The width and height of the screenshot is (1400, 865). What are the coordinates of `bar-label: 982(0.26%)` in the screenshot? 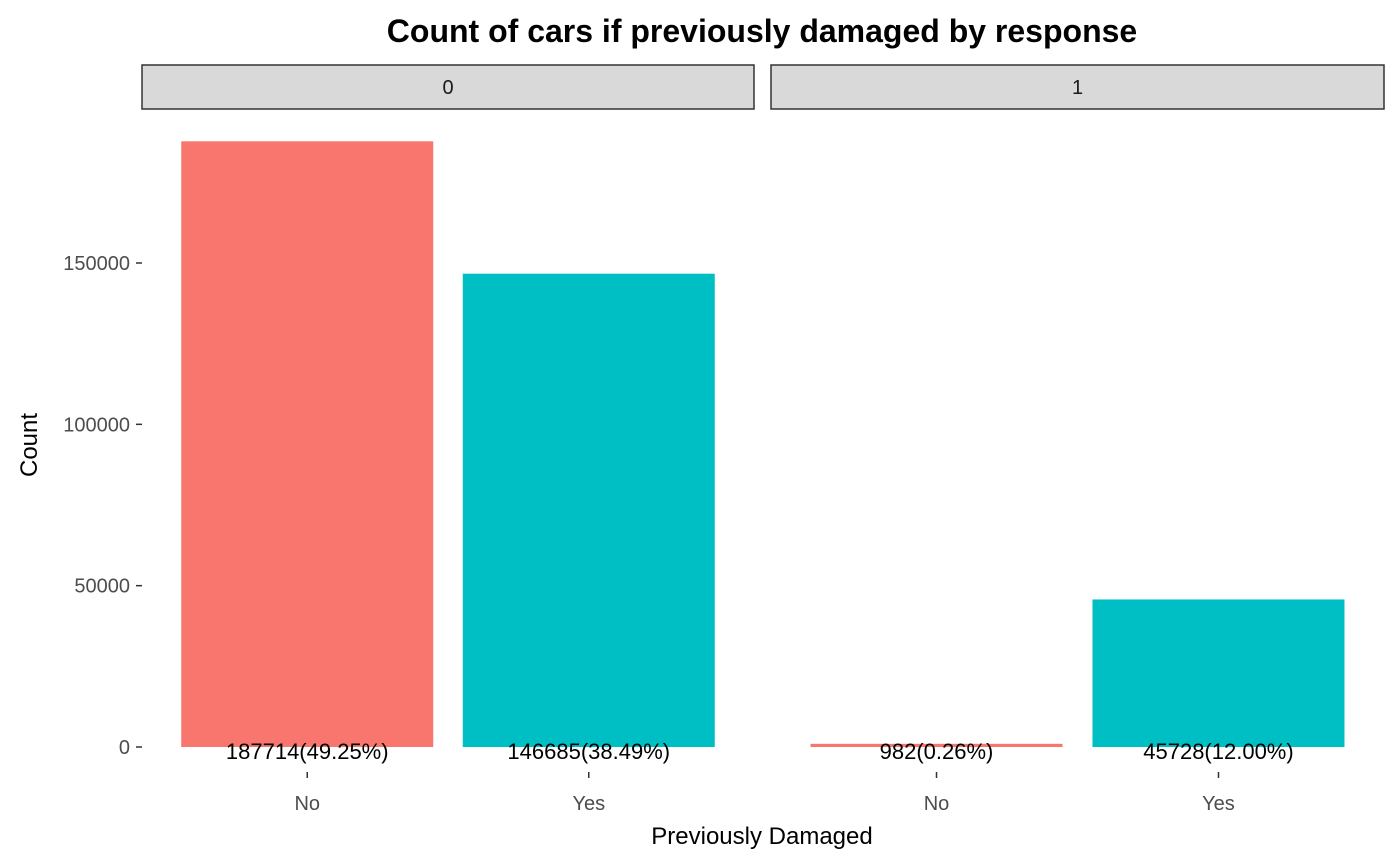 It's located at (937, 751).